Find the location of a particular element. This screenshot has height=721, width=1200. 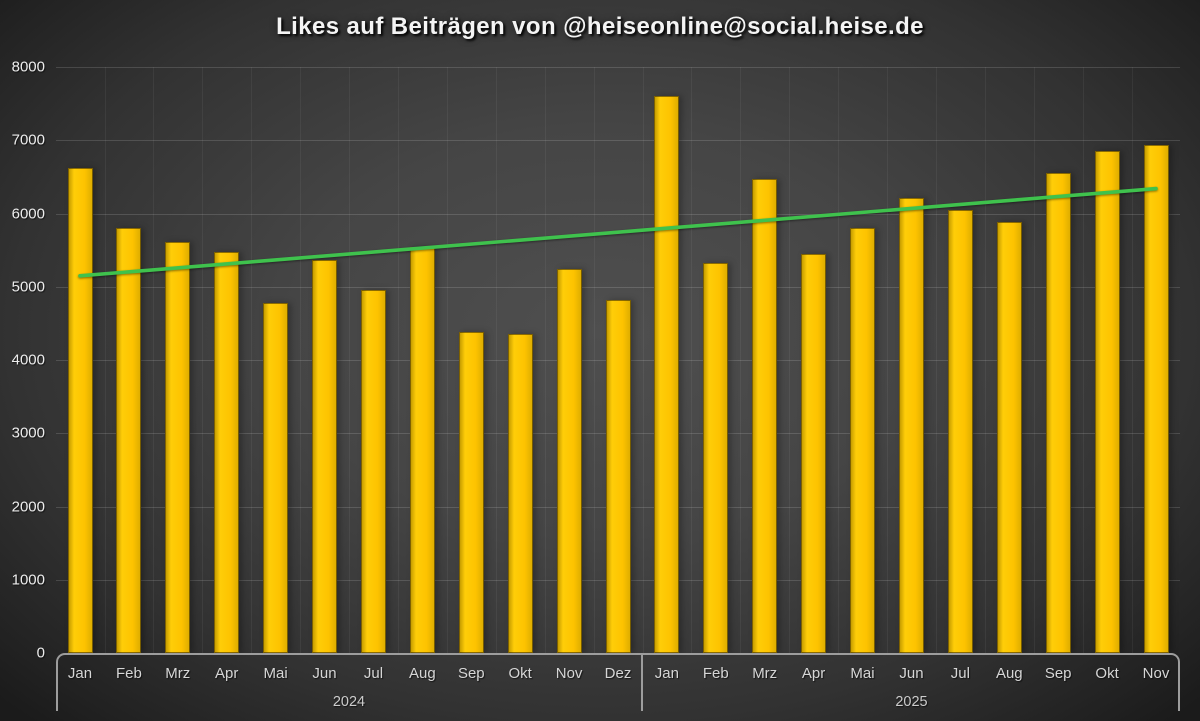

y-tick-label-5000: 5000 is located at coordinates (28, 287).